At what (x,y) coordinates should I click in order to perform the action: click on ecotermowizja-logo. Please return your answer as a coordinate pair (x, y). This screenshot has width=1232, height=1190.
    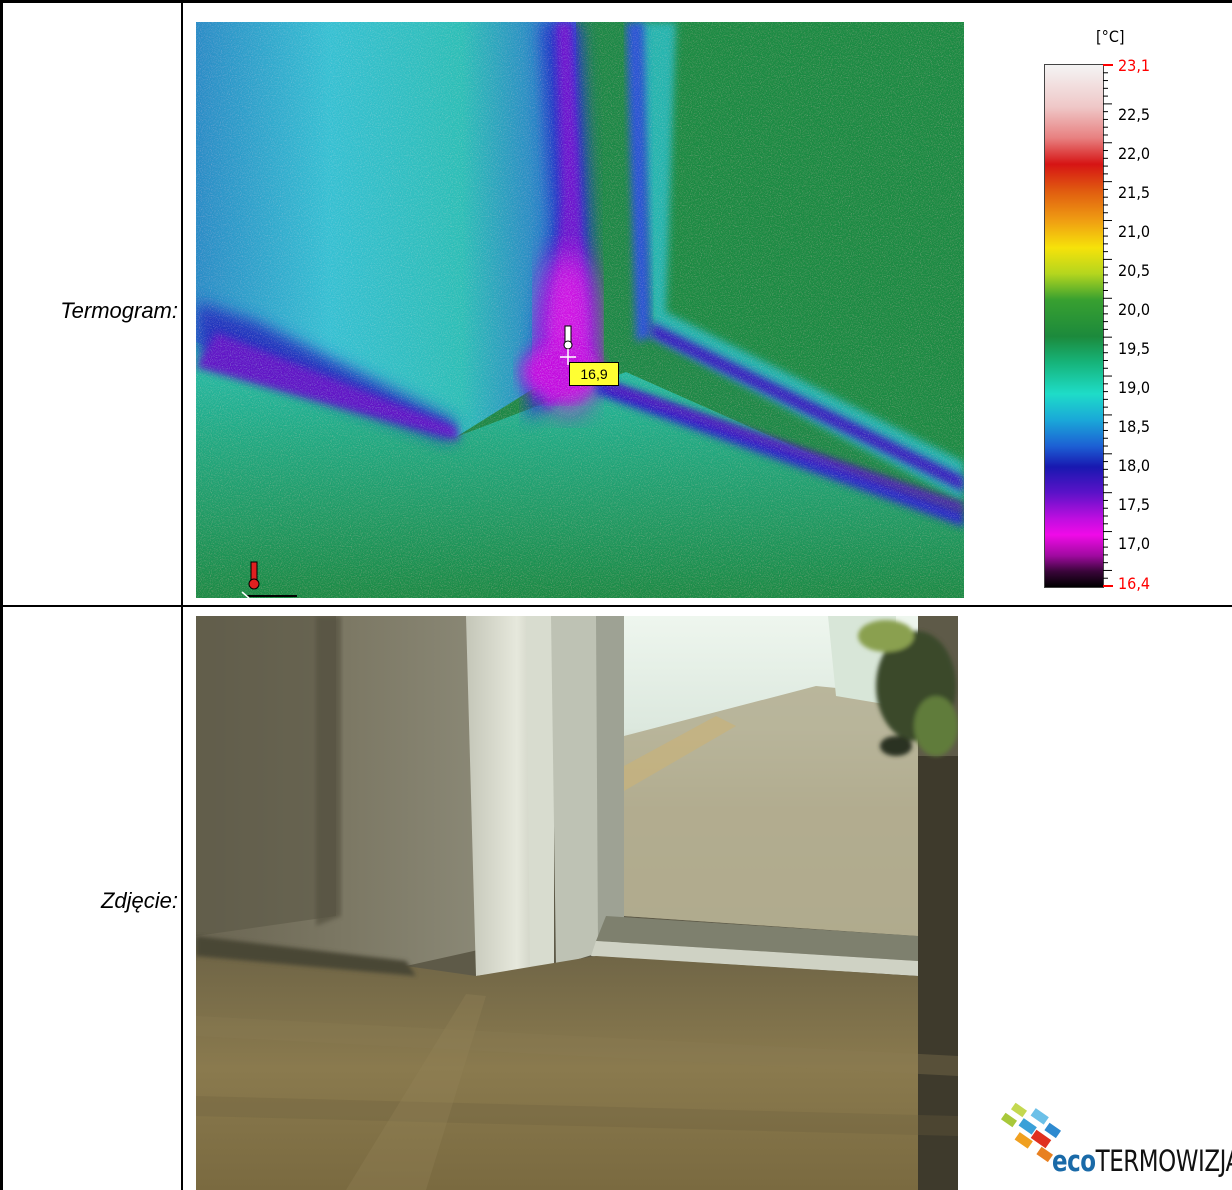
    Looking at the image, I should click on (1031, 1132).